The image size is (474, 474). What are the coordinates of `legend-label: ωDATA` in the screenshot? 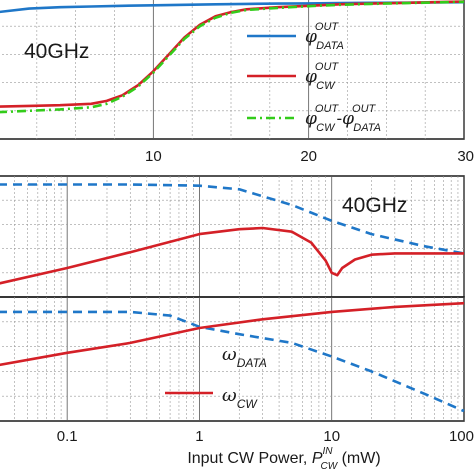 It's located at (244, 357).